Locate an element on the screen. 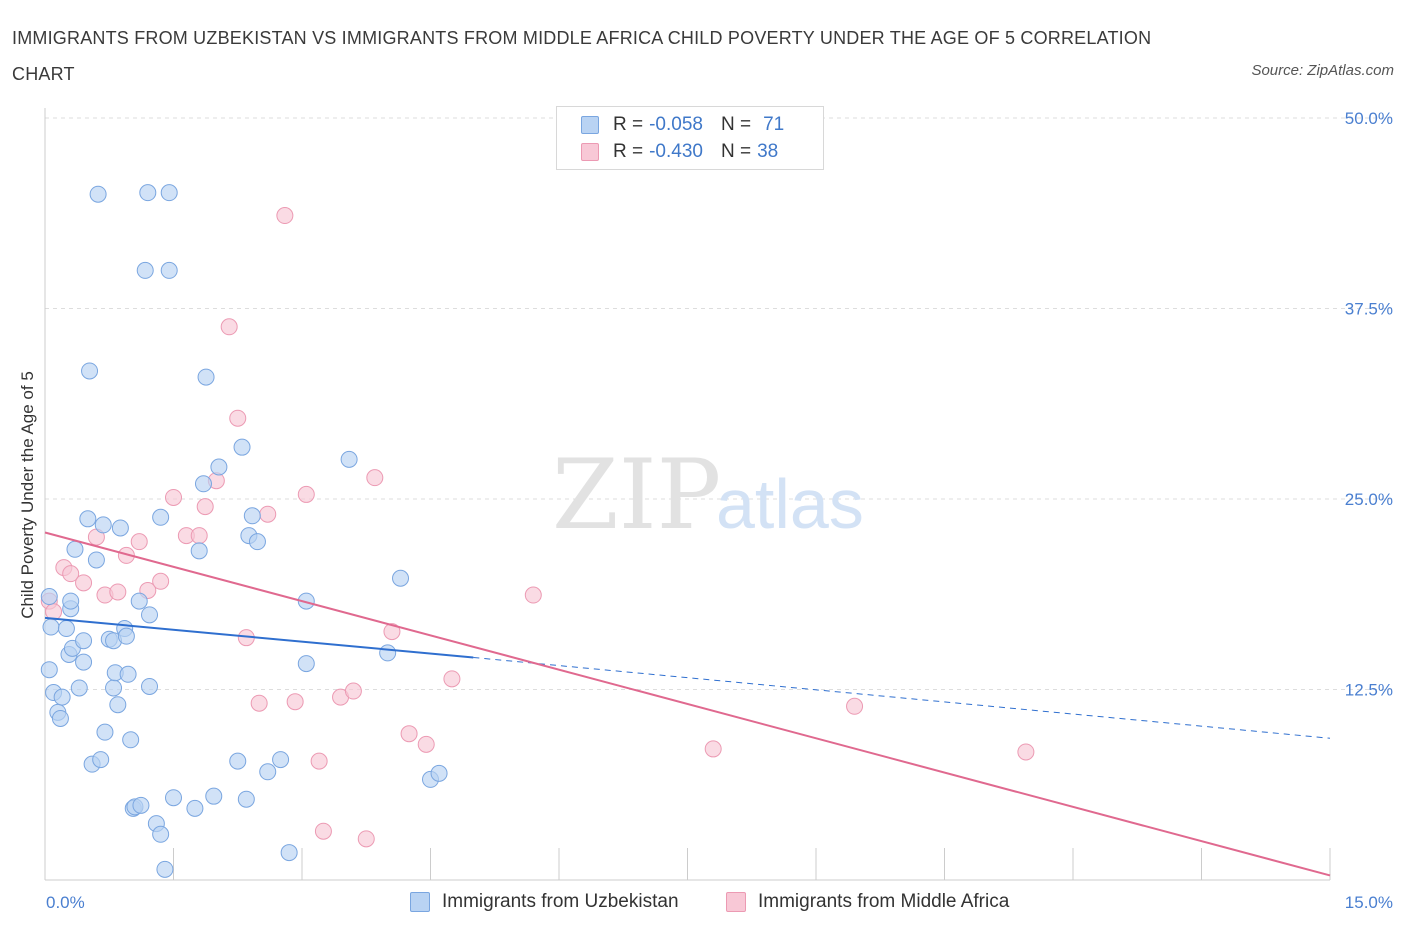 This screenshot has width=1406, height=930. legend-row-middle-africa: R = -0.430 N = 38 is located at coordinates (679, 152).